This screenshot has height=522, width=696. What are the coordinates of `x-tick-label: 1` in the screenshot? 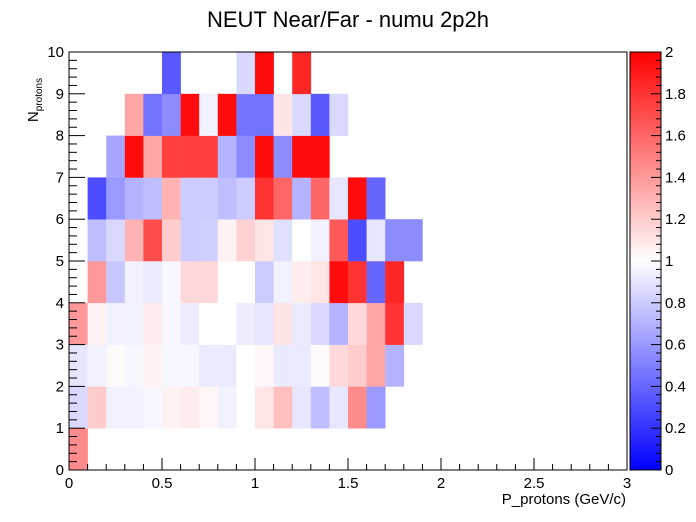 It's located at (255, 483).